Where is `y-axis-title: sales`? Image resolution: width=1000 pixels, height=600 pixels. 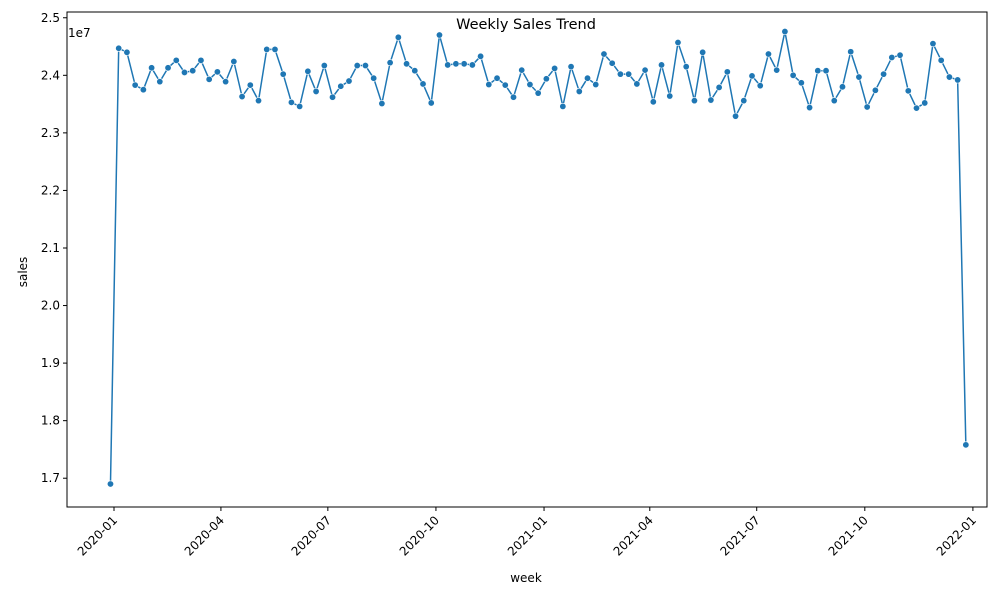 y-axis-title: sales is located at coordinates (23, 272).